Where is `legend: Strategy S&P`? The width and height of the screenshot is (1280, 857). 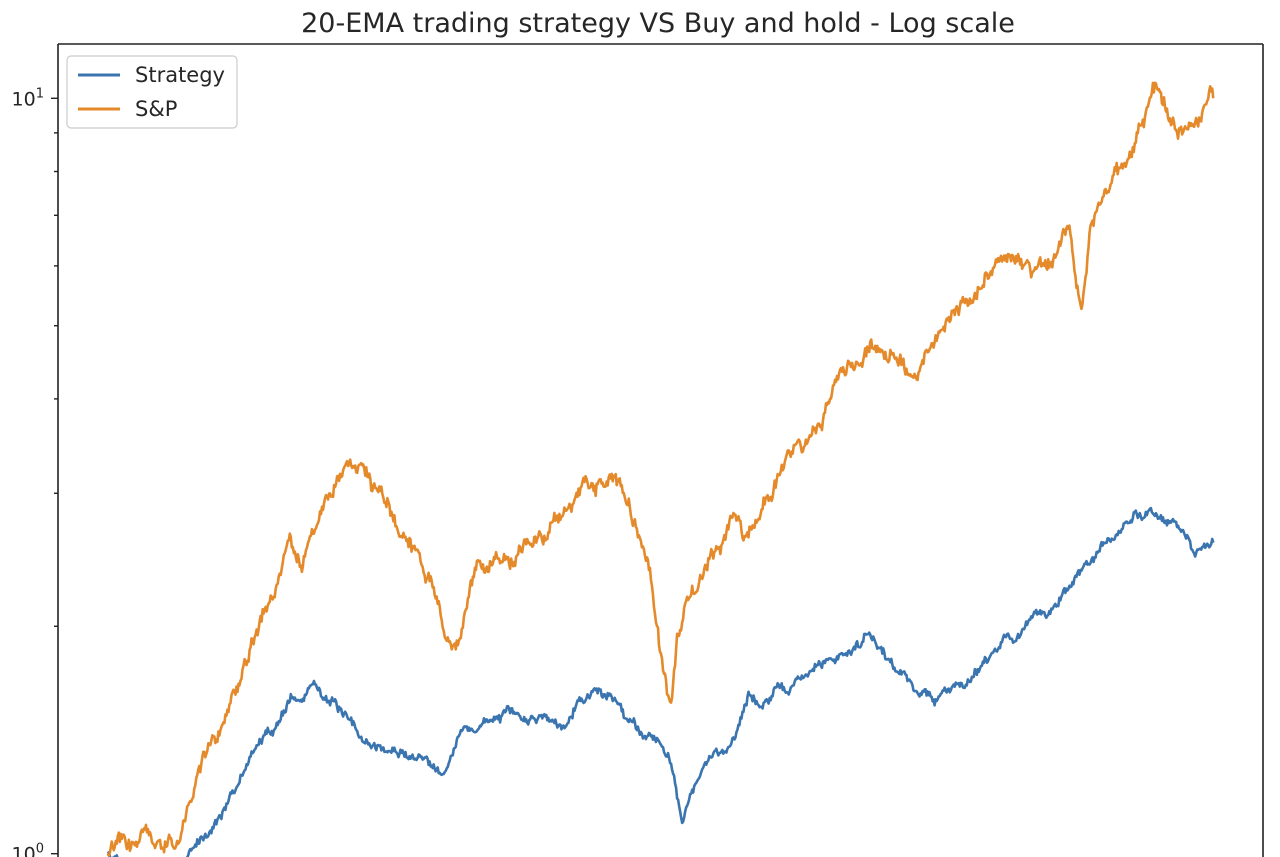
legend: Strategy S&P is located at coordinates (152, 92).